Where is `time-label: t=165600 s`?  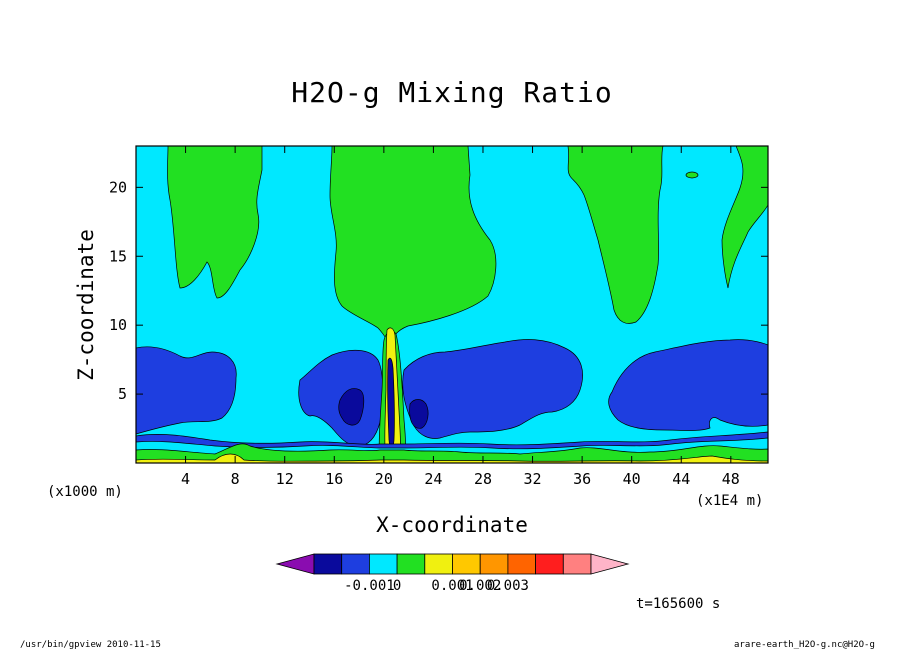 time-label: t=165600 s is located at coordinates (678, 604).